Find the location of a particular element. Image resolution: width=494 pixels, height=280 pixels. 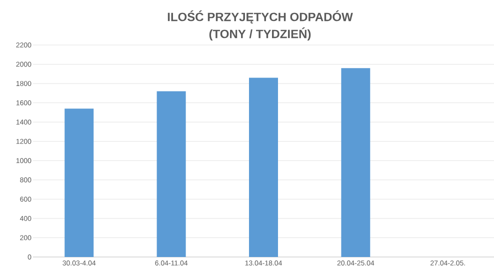

chart-title: ILOŚĆ PRZYJĘTYCH ODPADÓW is located at coordinates (260, 17).